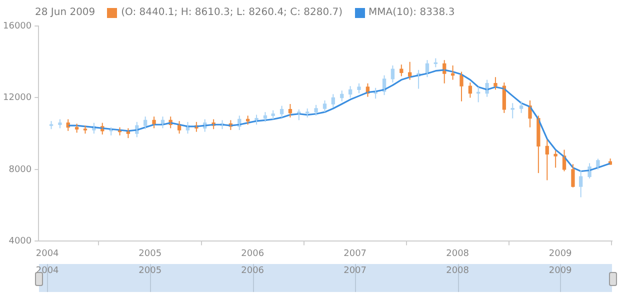  Describe the element at coordinates (150, 271) in the screenshot. I see `x-tick-label: 2005` at that location.